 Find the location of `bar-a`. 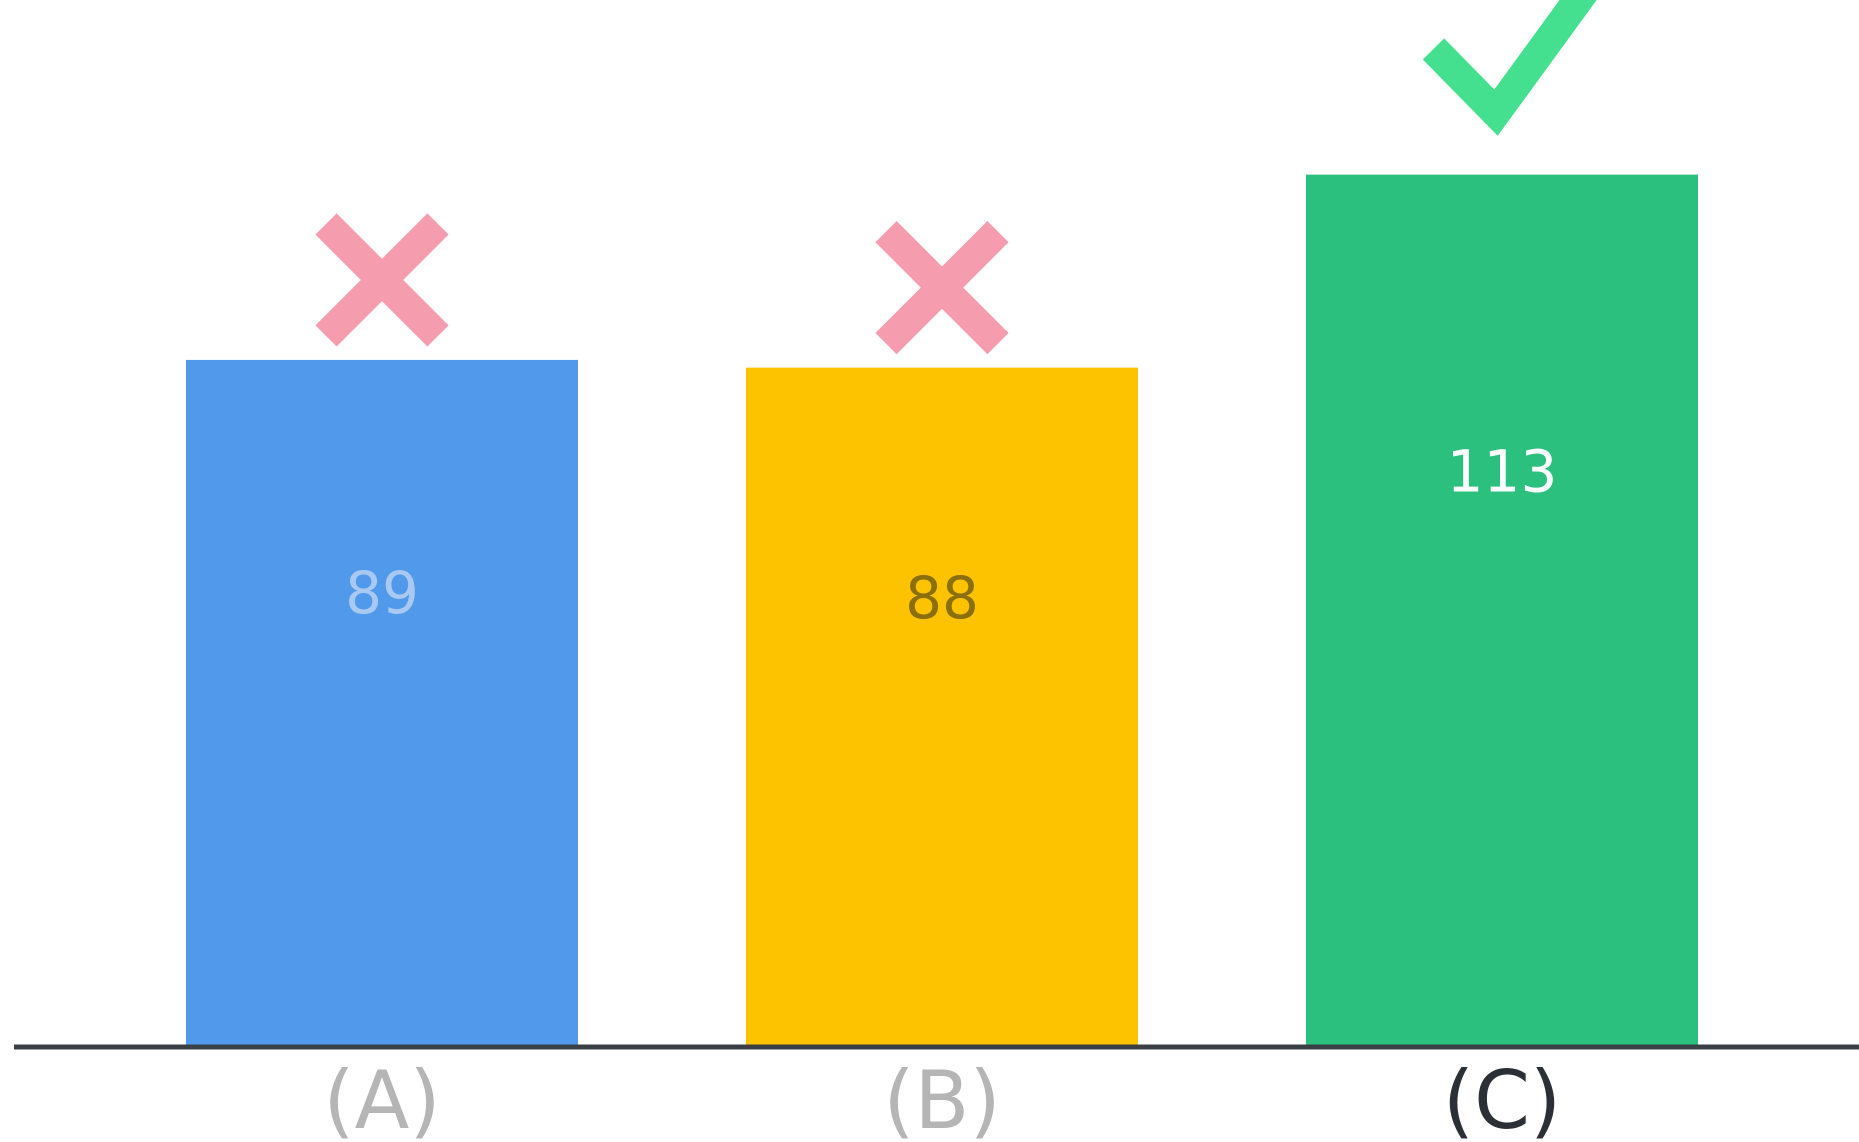

bar-a is located at coordinates (382, 703).